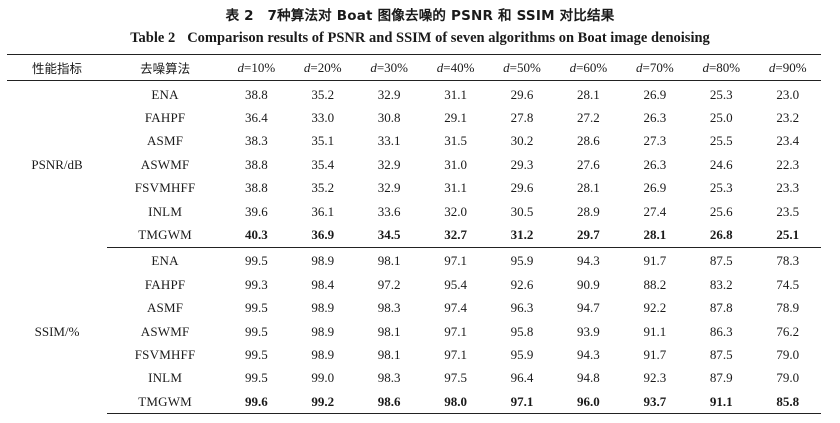 Image resolution: width=840 pixels, height=423 pixels. I want to click on header-metric: 性能指标, so click(57, 67).